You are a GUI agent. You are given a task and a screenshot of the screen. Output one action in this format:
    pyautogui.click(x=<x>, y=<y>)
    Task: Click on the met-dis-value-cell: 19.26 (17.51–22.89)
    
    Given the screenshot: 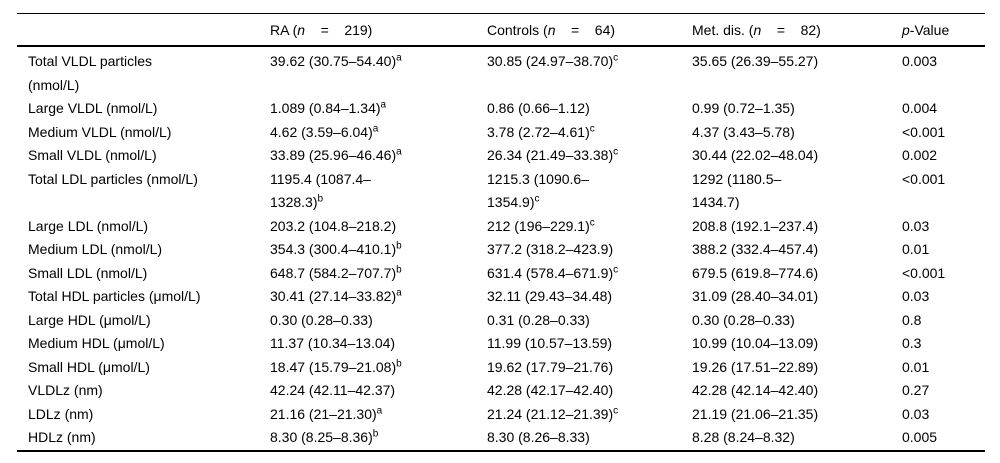 What is the action you would take?
    pyautogui.click(x=797, y=368)
    